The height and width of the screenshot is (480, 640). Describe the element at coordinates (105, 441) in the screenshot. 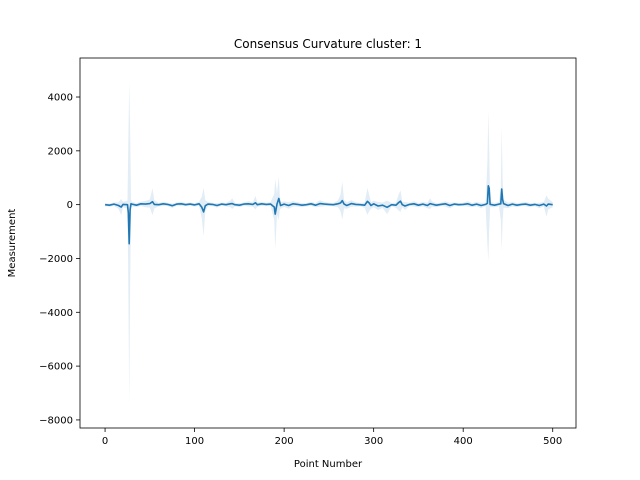

I see `x-tick-label: 0` at that location.